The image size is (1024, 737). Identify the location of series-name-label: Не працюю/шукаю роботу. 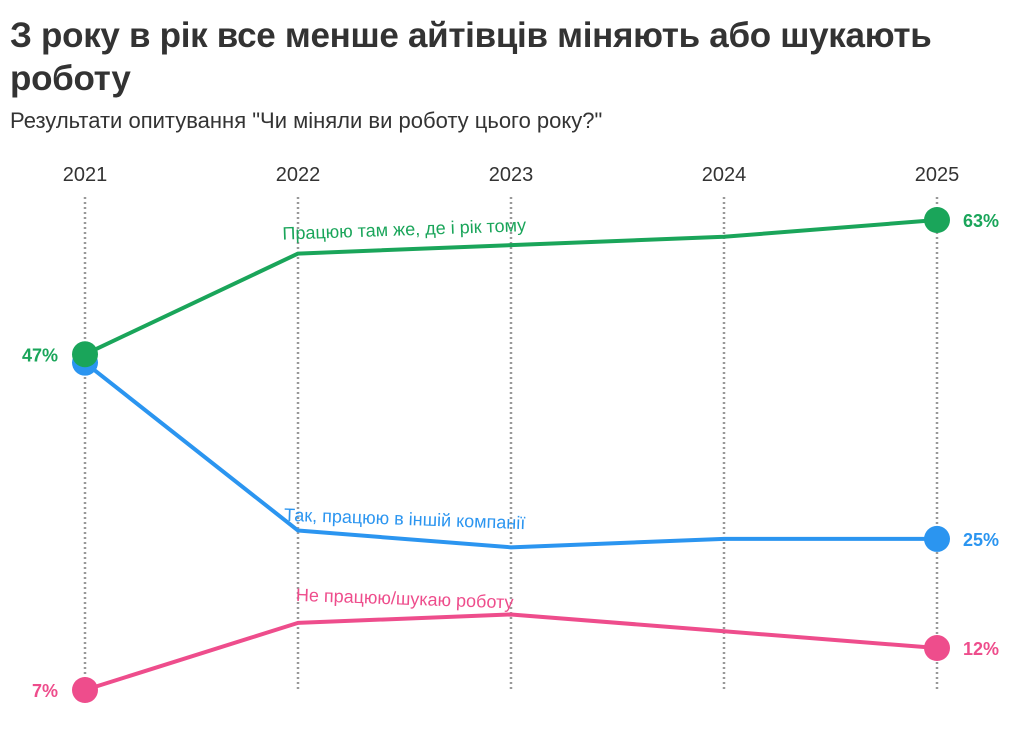
(405, 599).